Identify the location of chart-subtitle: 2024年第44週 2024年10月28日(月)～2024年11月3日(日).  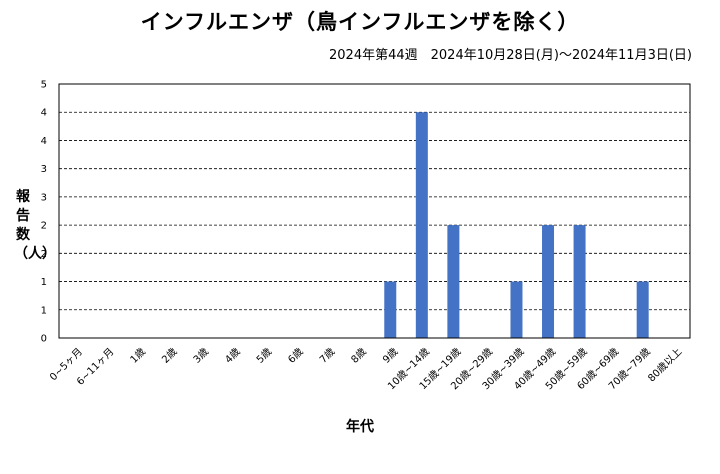
(510, 55).